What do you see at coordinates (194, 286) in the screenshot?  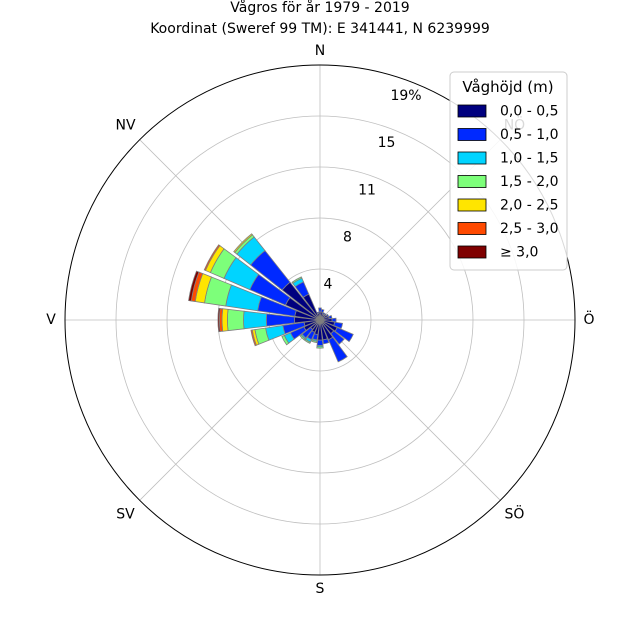 I see `bar-dir285-series6` at bounding box center [194, 286].